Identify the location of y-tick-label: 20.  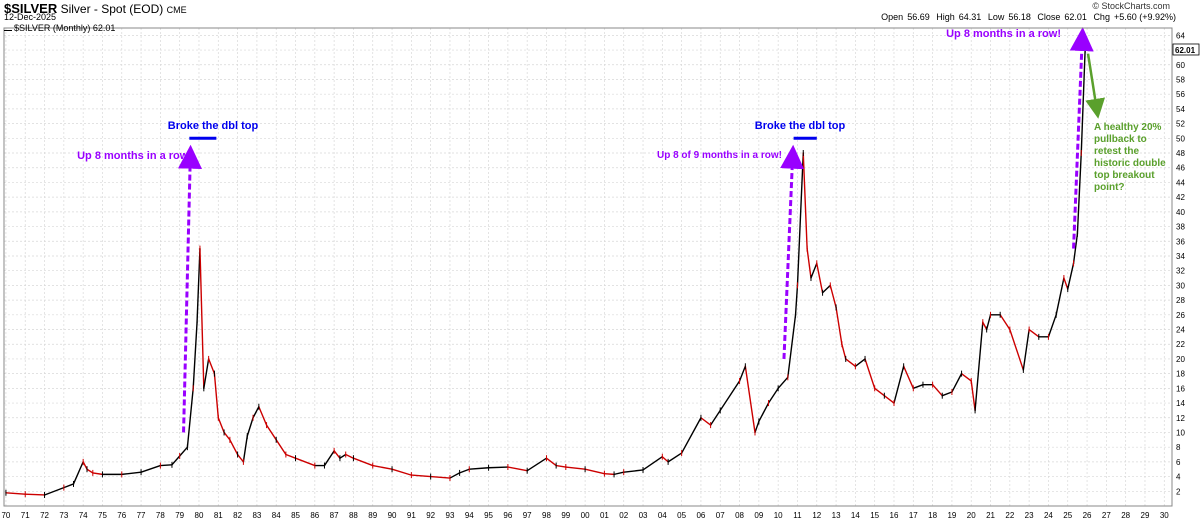
(1180, 359).